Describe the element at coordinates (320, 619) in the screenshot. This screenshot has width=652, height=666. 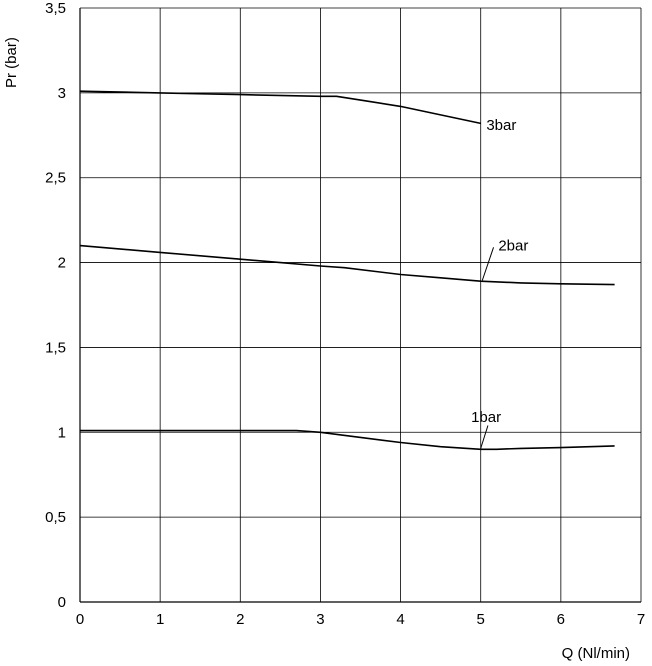
I see `x-tick-label: 3` at that location.